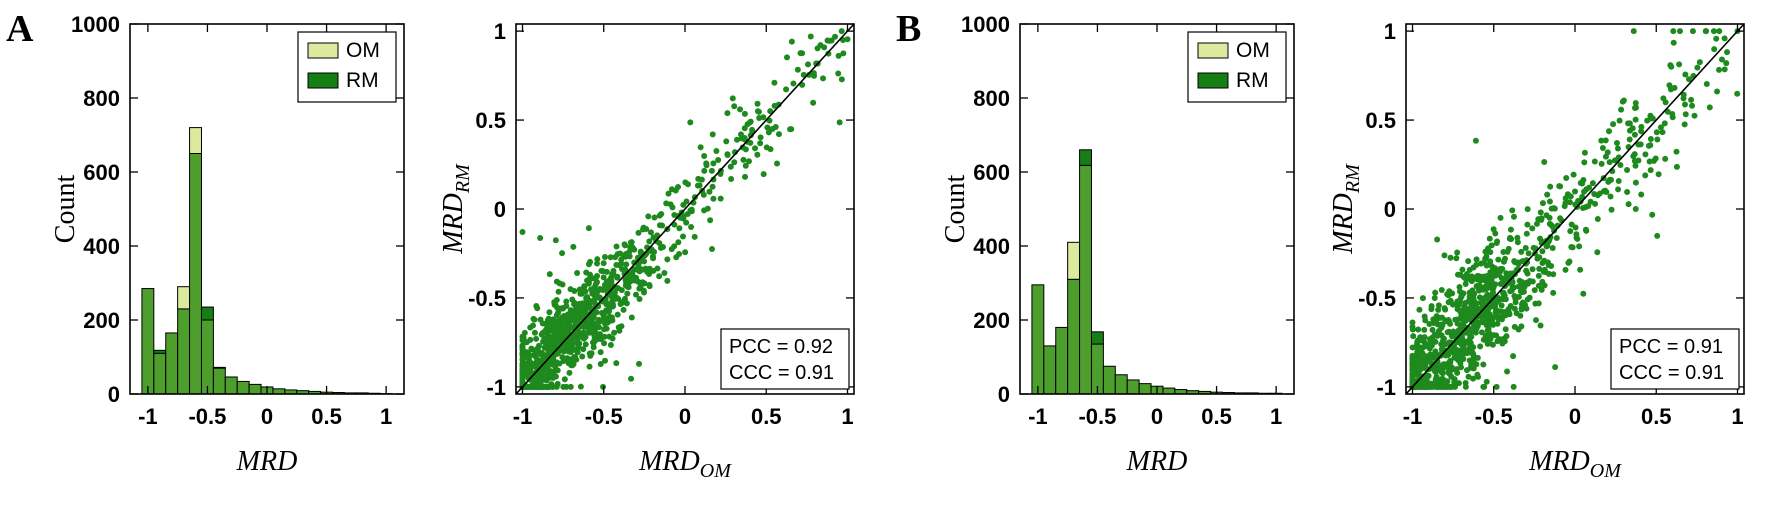 This screenshot has width=1768, height=517. What do you see at coordinates (1213, 50) in the screenshot?
I see `legend-swatch-om` at bounding box center [1213, 50].